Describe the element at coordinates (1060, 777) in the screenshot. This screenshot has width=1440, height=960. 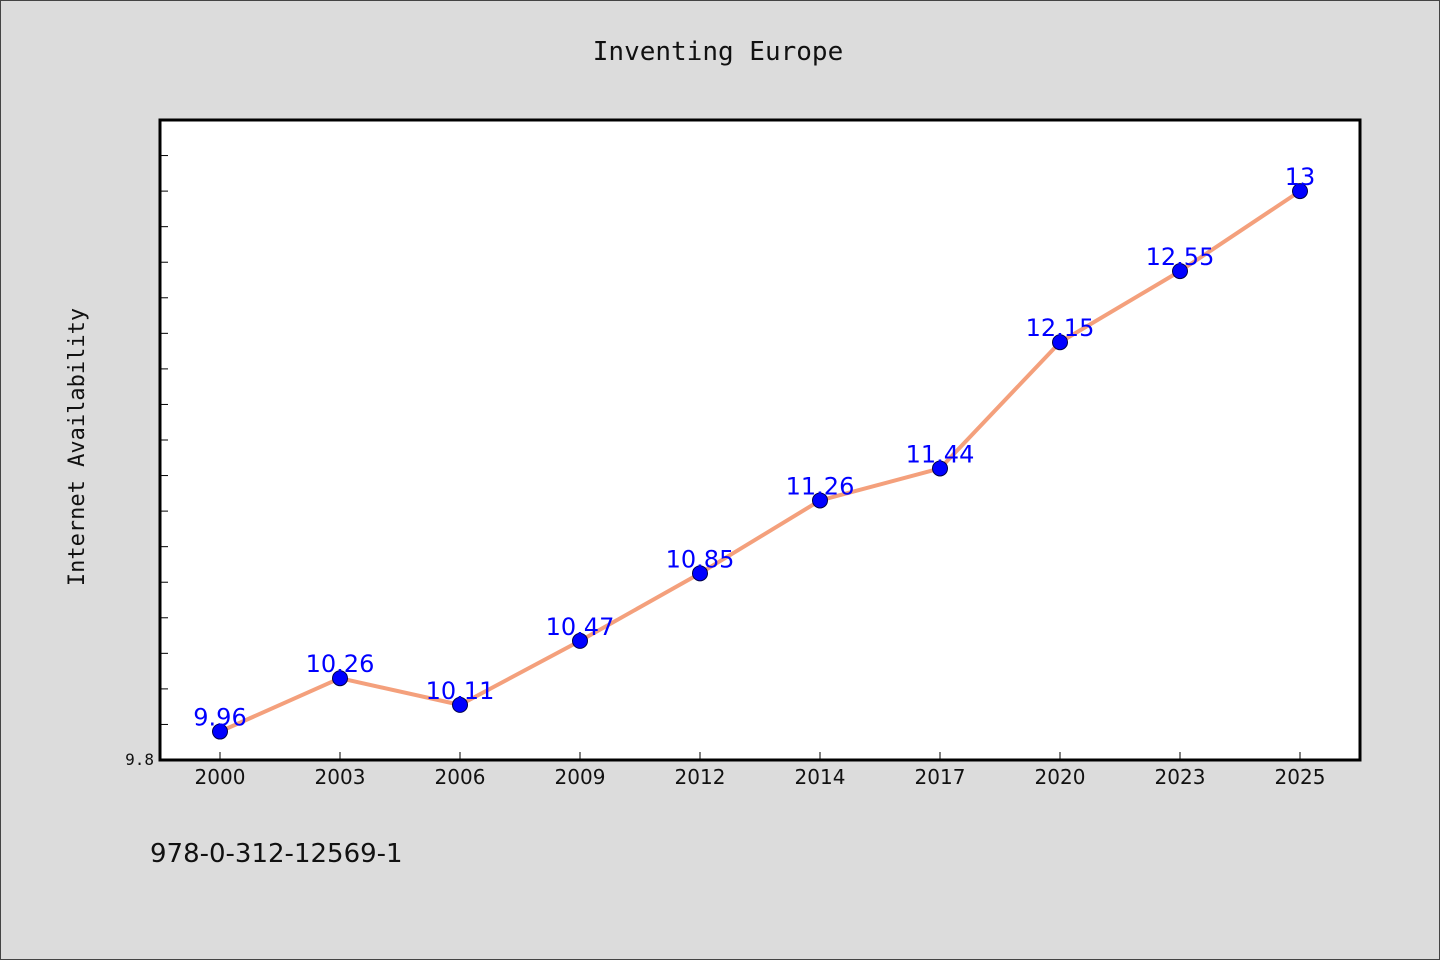
I see `x-tick-label: 2020` at that location.